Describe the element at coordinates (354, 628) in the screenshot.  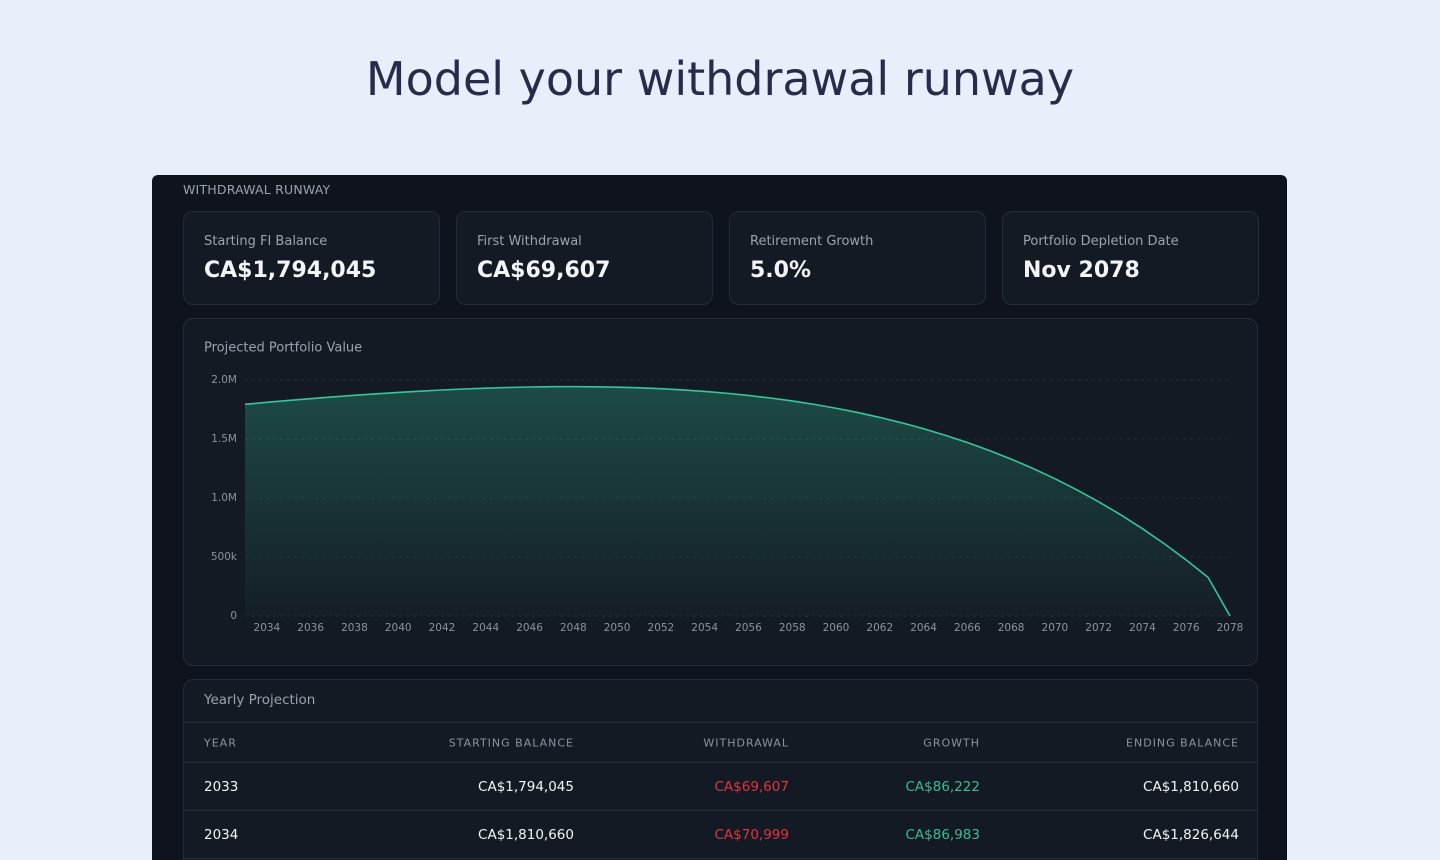
I see `x-tick-label: 2038` at that location.